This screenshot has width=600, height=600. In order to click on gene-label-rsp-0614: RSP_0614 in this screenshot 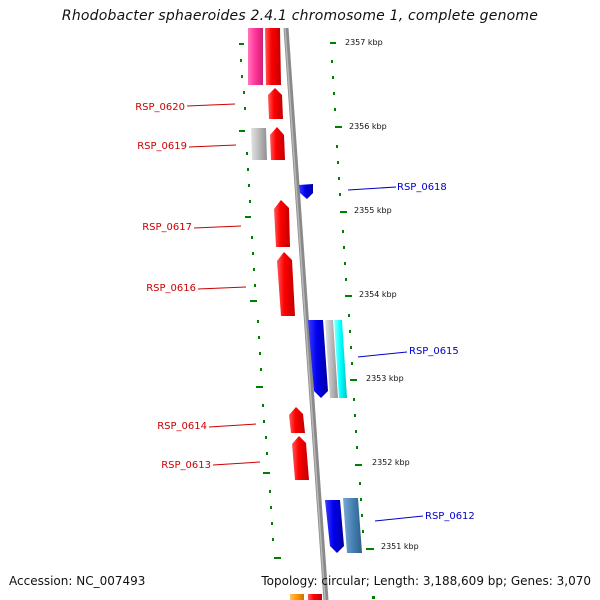, I will do `click(182, 426)`.